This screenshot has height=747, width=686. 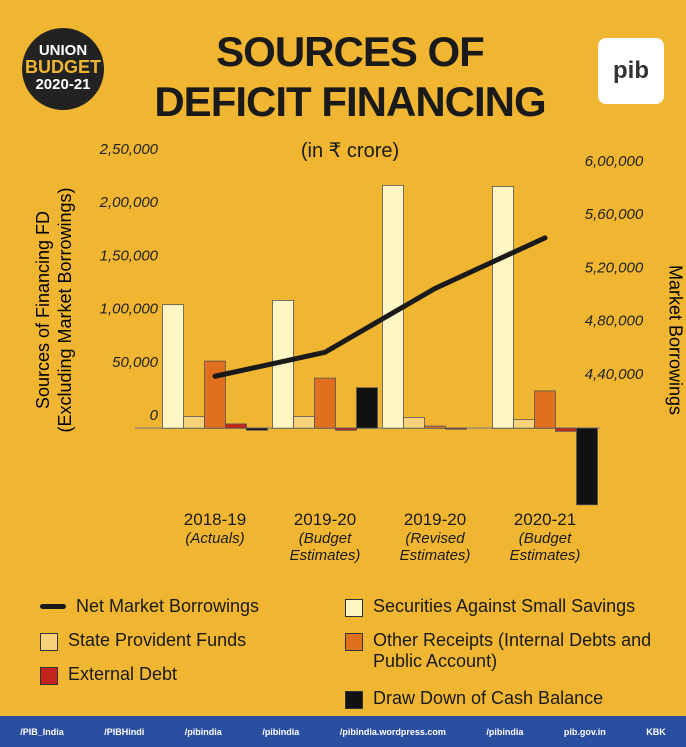 I want to click on y-tick-label: 1,50,000, so click(x=129, y=255).